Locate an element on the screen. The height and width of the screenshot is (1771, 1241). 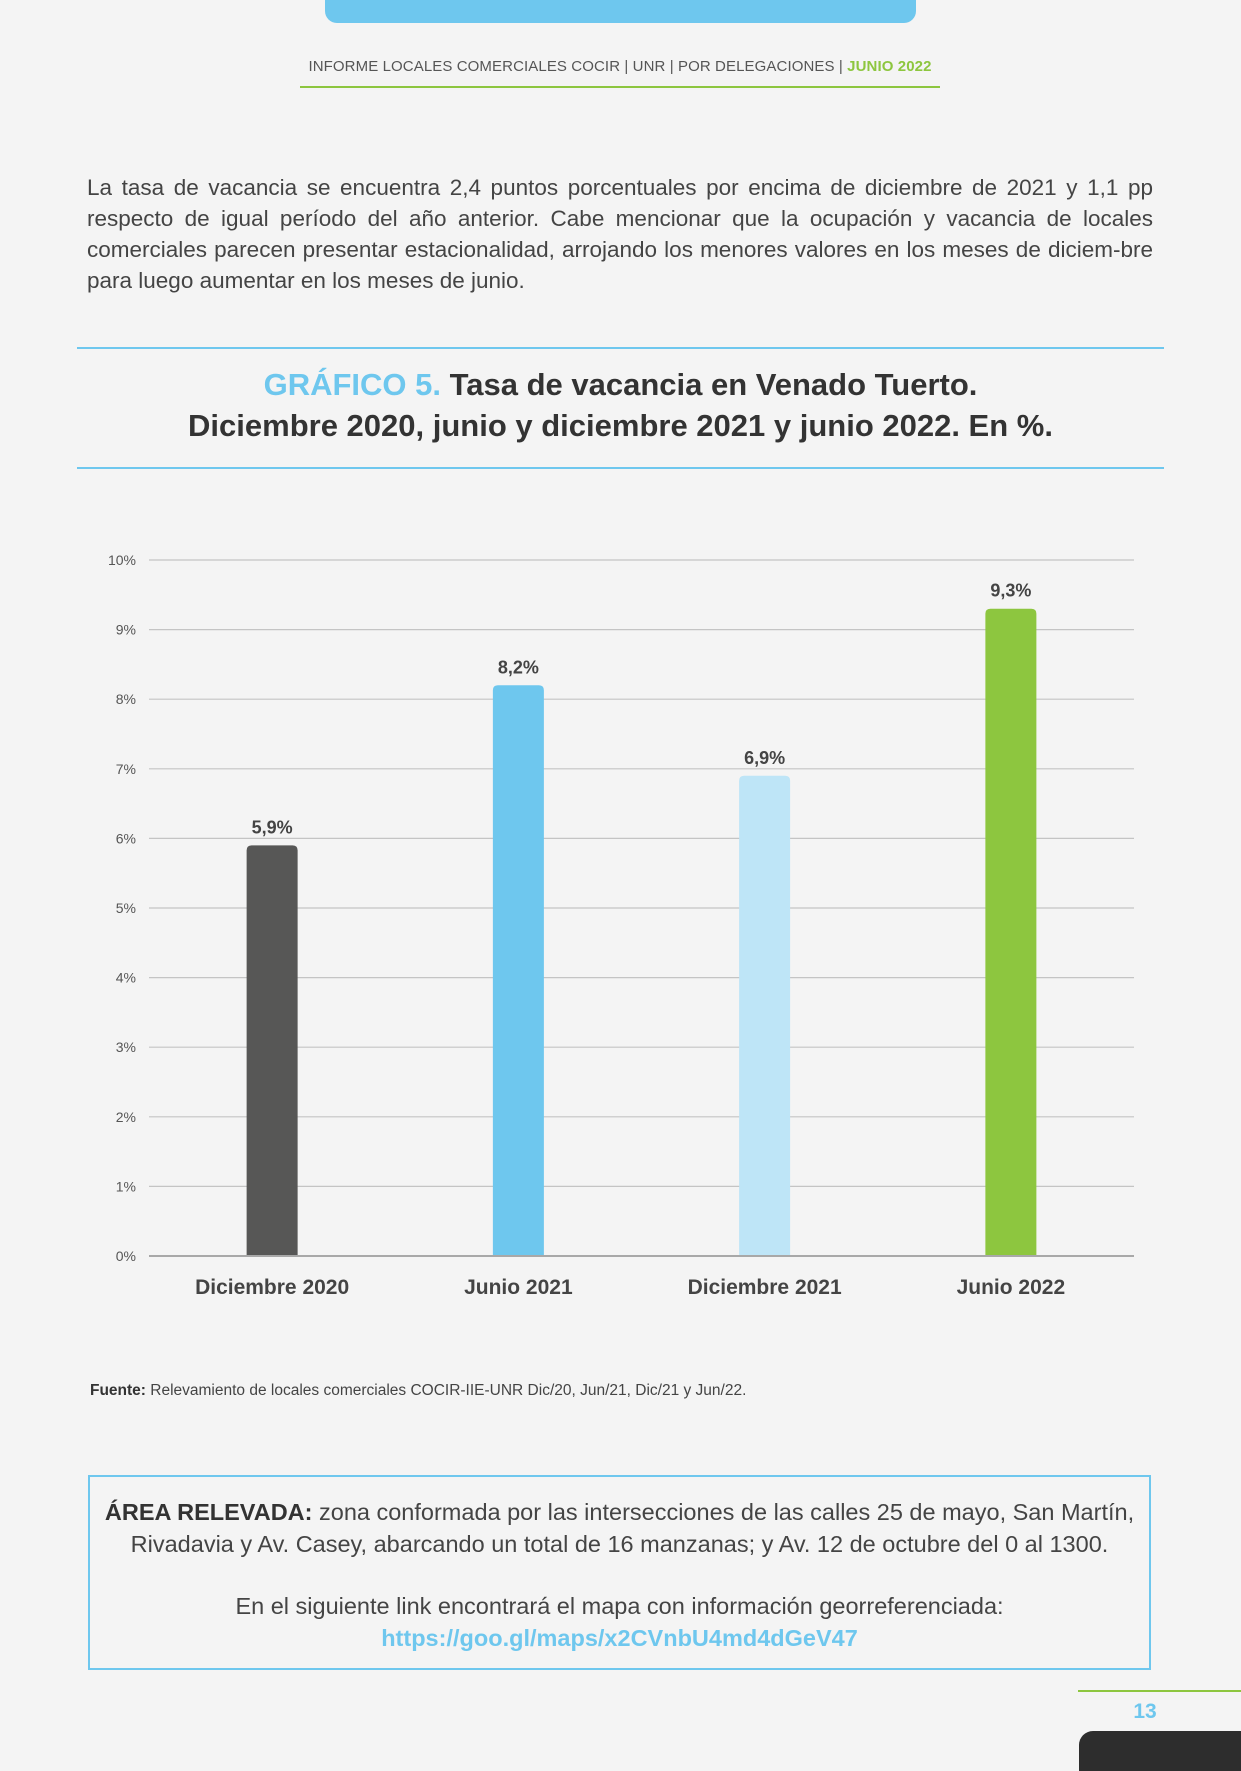
source-label: Fuente: is located at coordinates (118, 1390).